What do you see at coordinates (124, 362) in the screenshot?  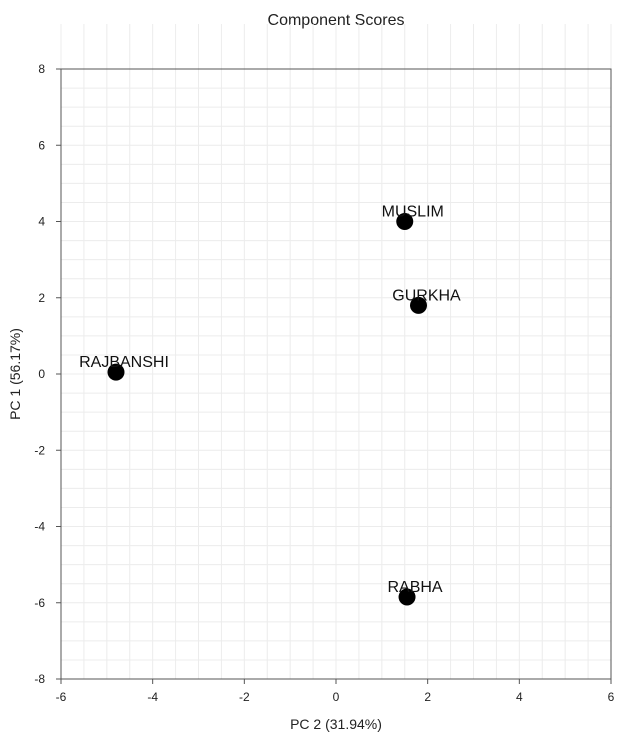 I see `point-label: RAJBANSHI` at bounding box center [124, 362].